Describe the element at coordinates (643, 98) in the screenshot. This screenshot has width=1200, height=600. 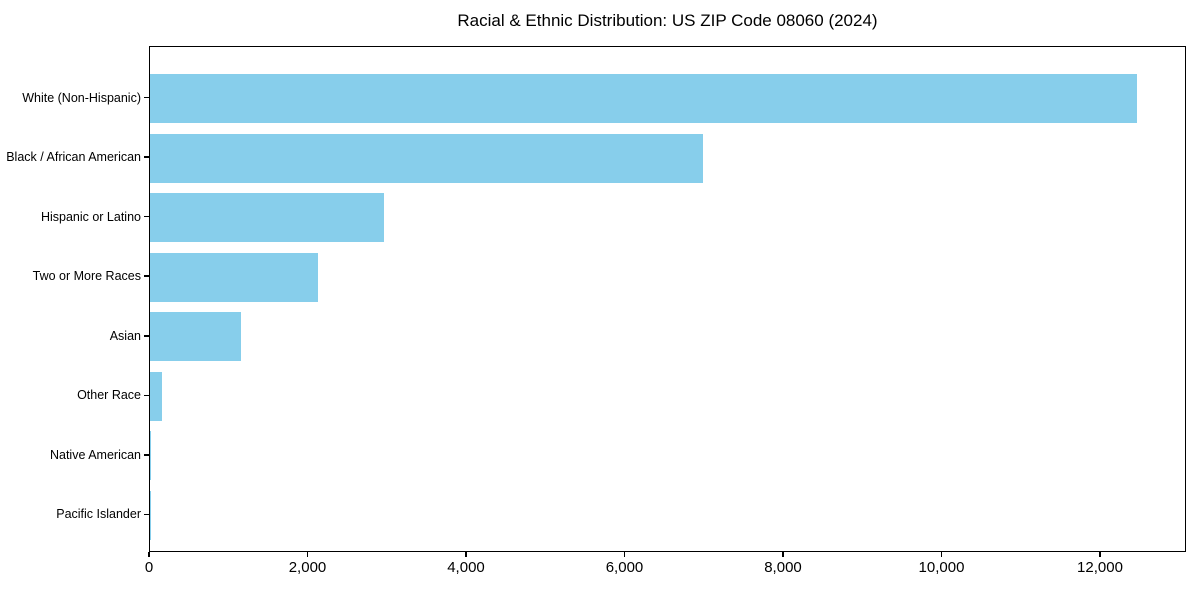
I see `bar-white-non-hispanic` at that location.